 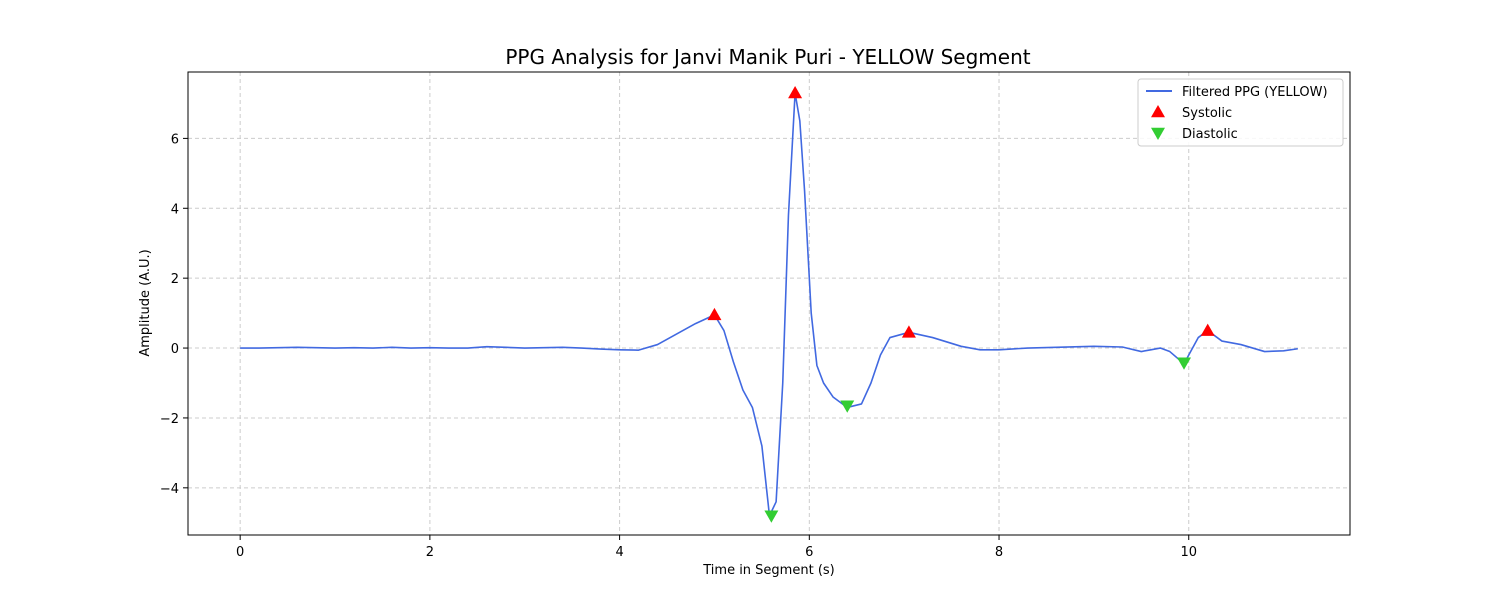 What do you see at coordinates (1207, 113) in the screenshot?
I see `legend-label: Systolic` at bounding box center [1207, 113].